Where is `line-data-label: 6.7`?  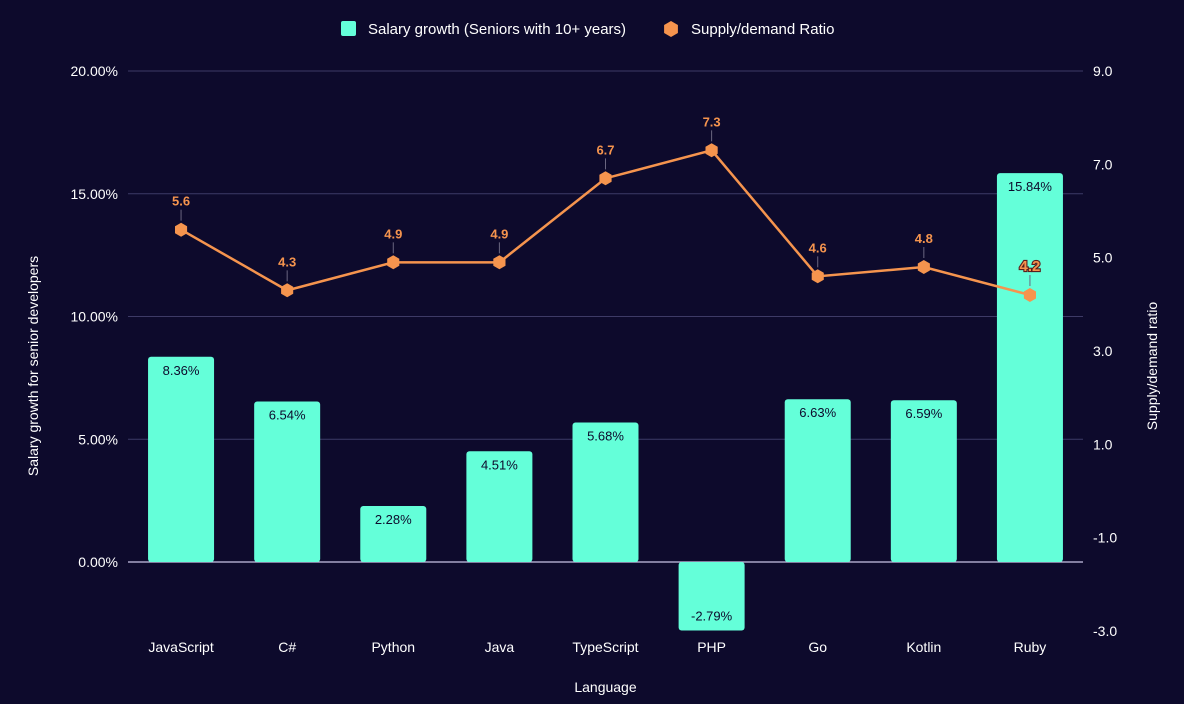
line-data-label: 6.7 is located at coordinates (605, 149).